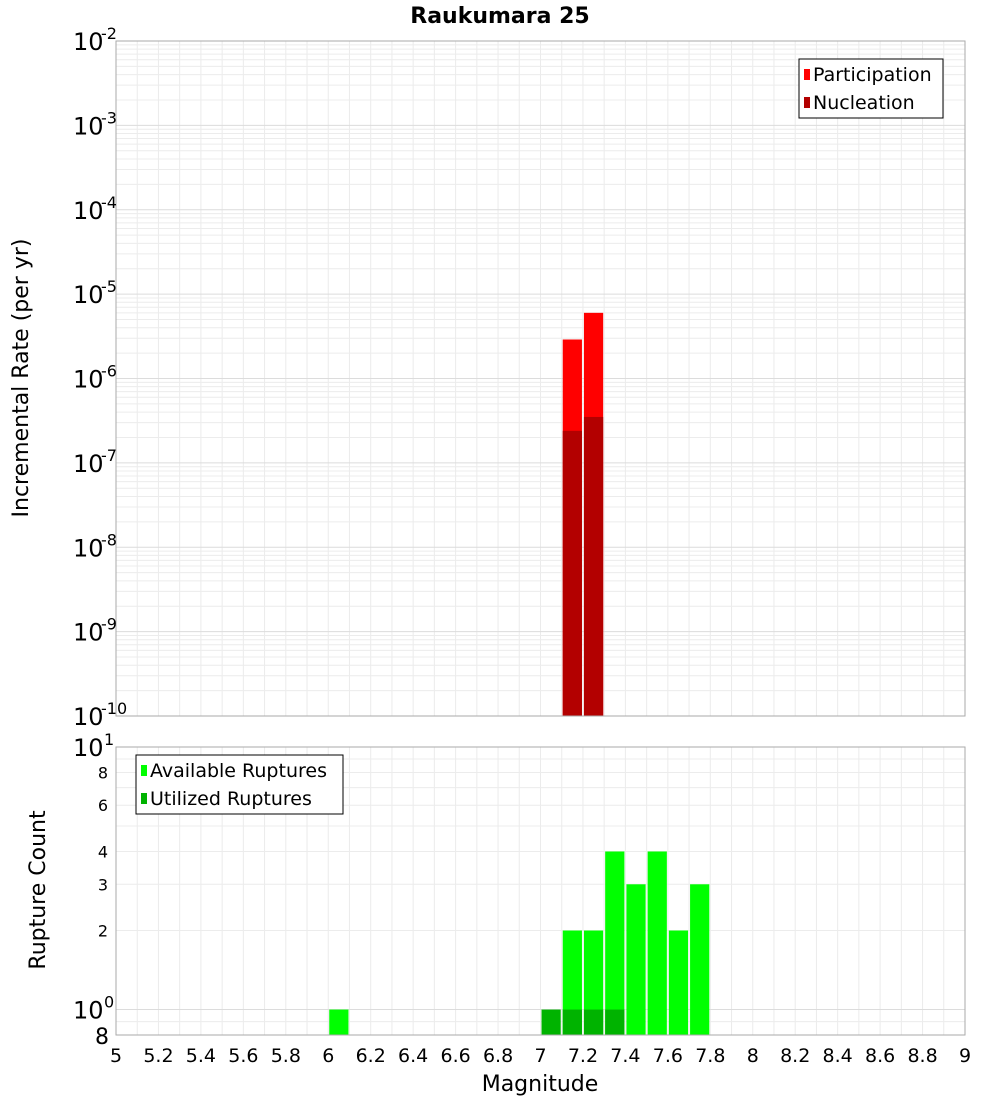 Image resolution: width=1000 pixels, height=1104 pixels. I want to click on top-y-axis-label: Incremental Rate (per yr), so click(21, 378).